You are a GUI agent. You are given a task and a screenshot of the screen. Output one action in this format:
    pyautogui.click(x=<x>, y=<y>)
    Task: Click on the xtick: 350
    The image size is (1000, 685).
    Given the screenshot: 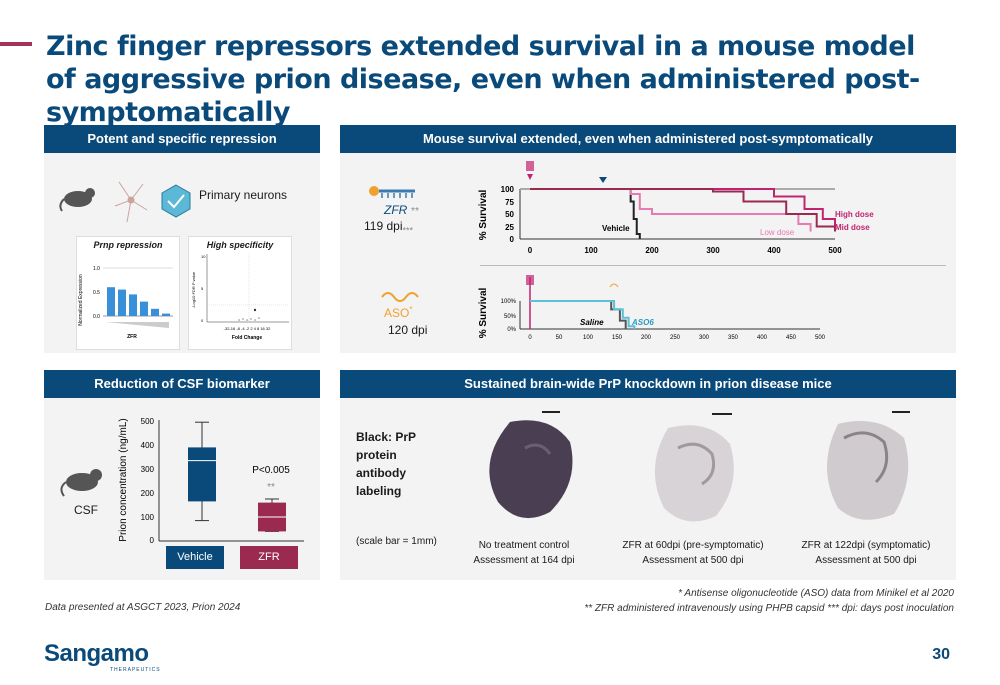 What is the action you would take?
    pyautogui.click(x=733, y=338)
    